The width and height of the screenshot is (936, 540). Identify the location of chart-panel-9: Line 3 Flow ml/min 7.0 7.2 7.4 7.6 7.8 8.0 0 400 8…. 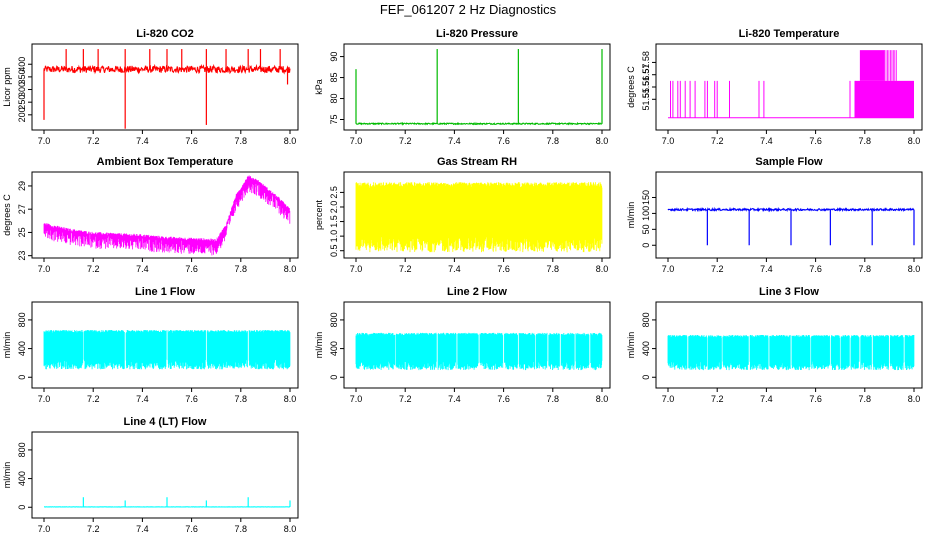
(774, 345).